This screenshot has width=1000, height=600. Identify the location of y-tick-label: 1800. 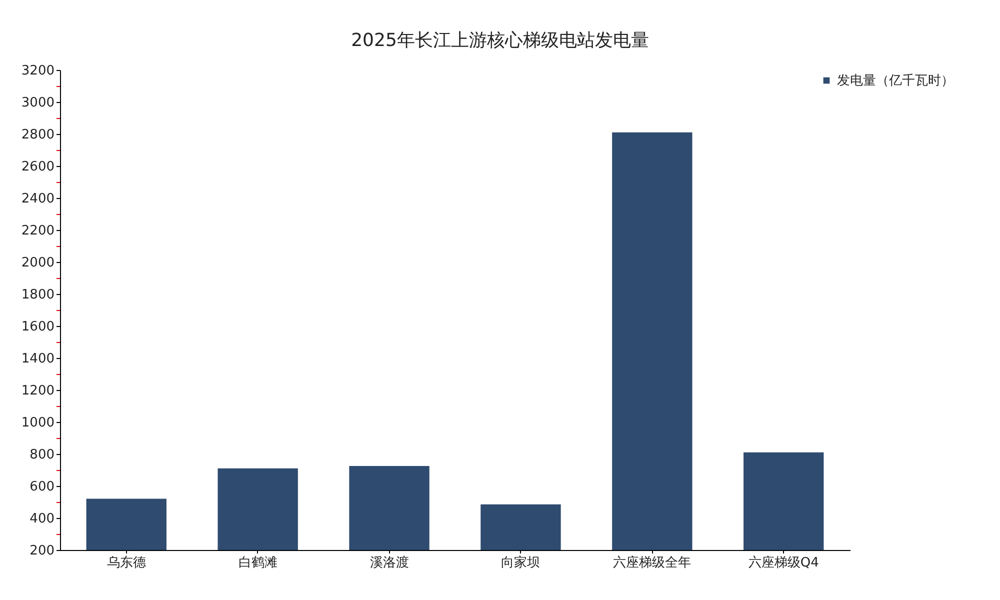
(37, 295).